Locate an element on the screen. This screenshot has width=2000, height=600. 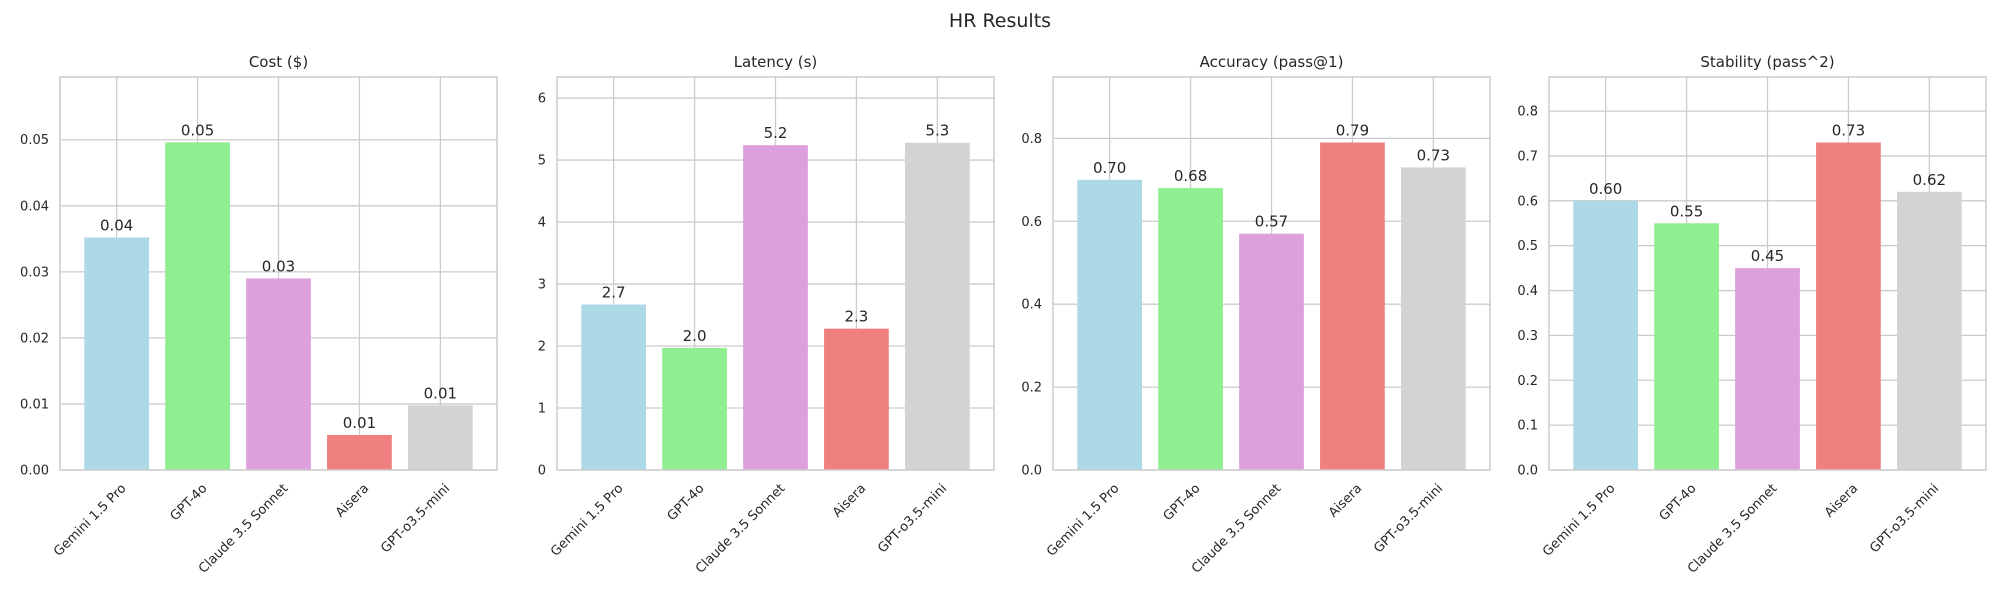
panel-title: Cost ($) is located at coordinates (278, 62).